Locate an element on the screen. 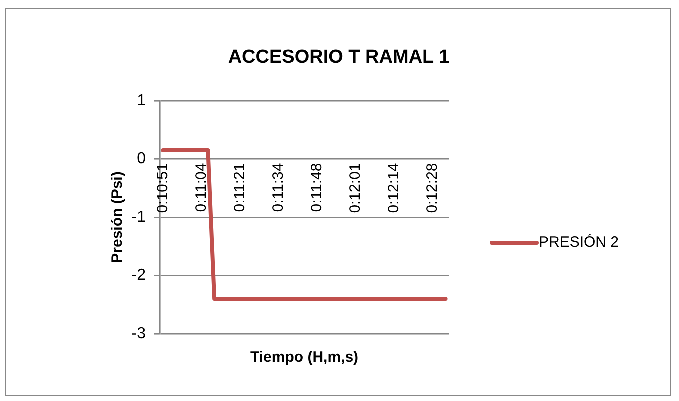 The image size is (679, 401). y-tick-label: -1 is located at coordinates (139, 217).